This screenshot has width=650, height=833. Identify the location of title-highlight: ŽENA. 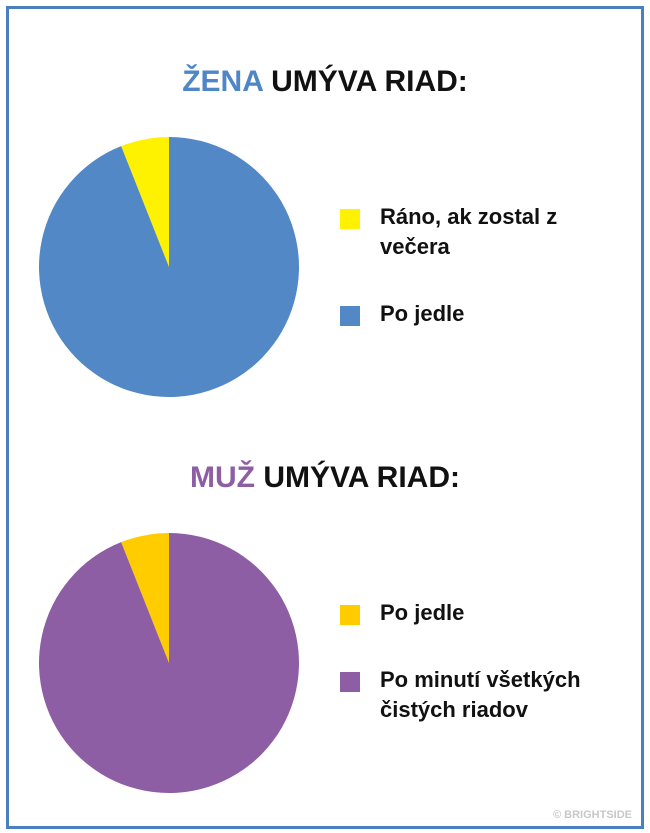
(222, 81).